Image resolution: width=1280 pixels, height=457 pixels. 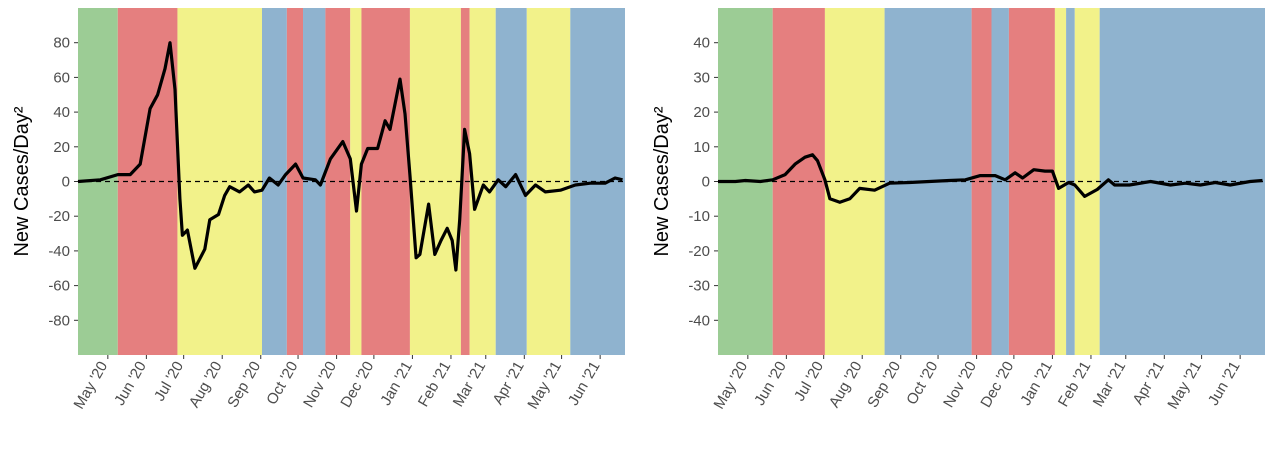 What do you see at coordinates (701, 77) in the screenshot?
I see `y-tick-label: 30` at bounding box center [701, 77].